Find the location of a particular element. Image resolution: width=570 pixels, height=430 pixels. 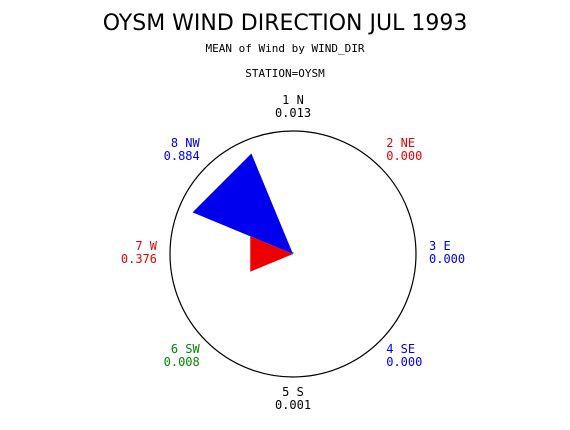

direction-name-6-sw: 6 SW is located at coordinates (186, 349).